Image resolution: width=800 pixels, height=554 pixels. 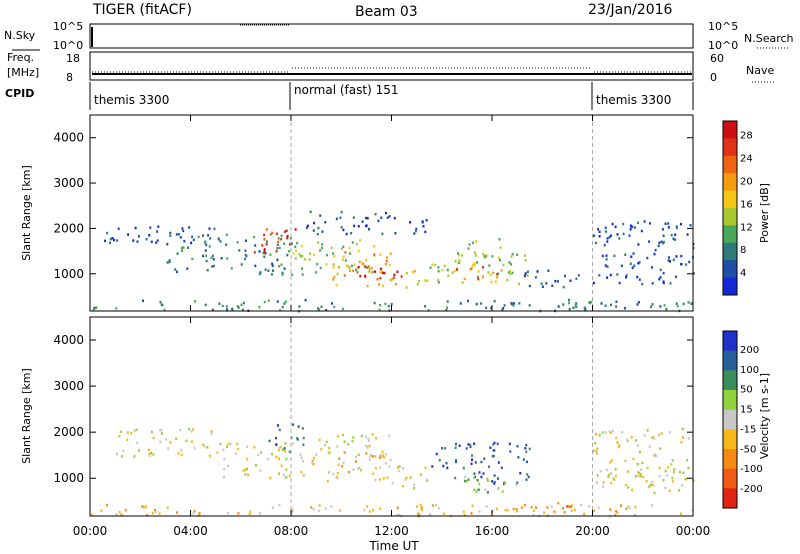 I want to click on power-colorbar-swatch, so click(x=730, y=130).